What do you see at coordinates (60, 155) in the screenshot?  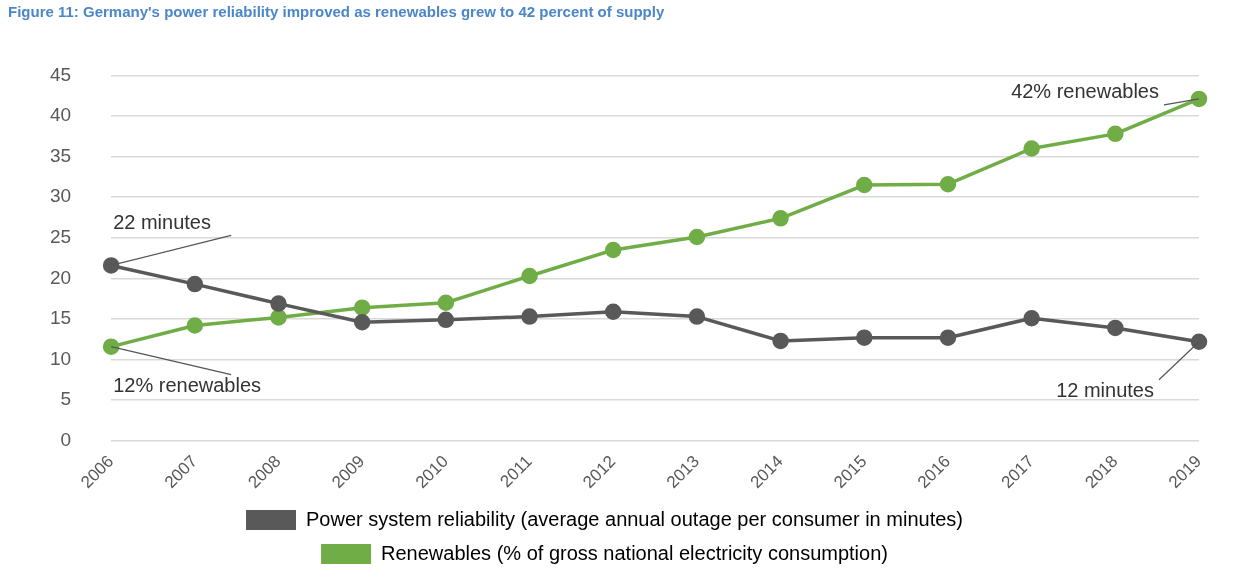 I see `y-tick-label: 35` at bounding box center [60, 155].